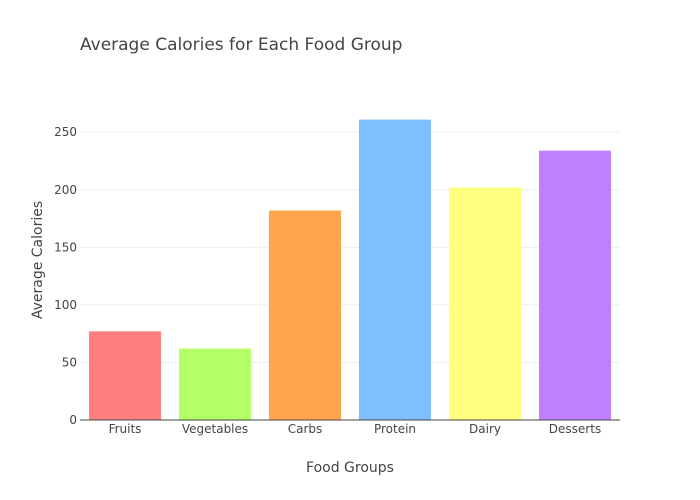  I want to click on bar-fruits, so click(125, 375).